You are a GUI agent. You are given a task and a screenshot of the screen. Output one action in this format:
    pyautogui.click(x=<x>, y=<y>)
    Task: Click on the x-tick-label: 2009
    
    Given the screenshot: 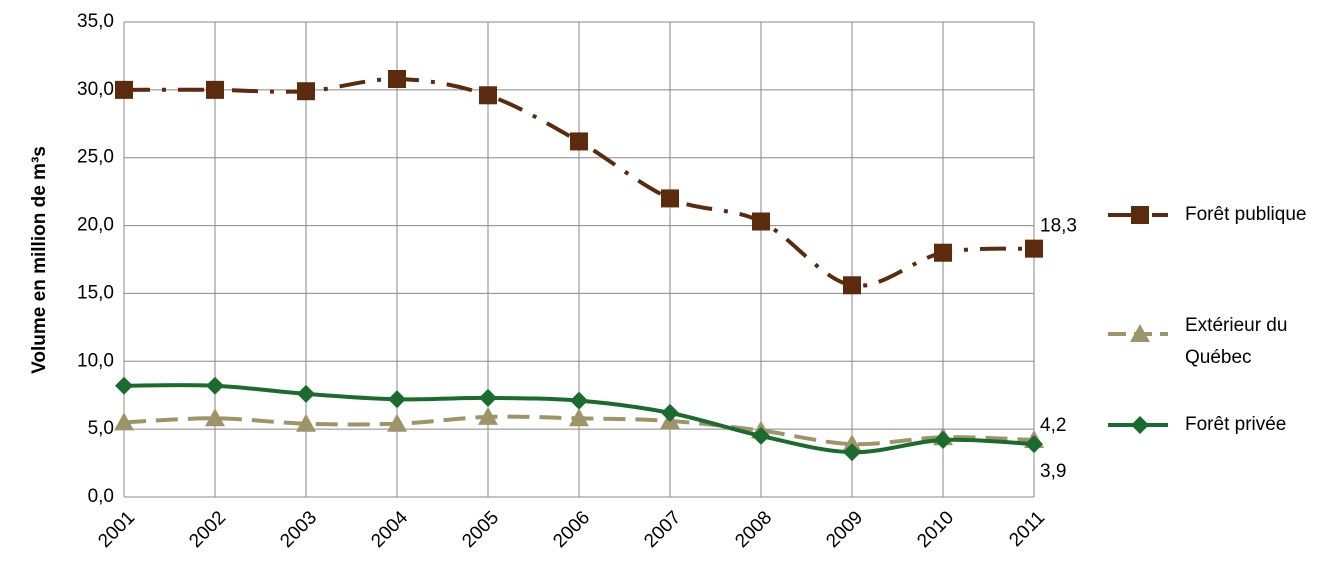 What is the action you would take?
    pyautogui.click(x=844, y=529)
    